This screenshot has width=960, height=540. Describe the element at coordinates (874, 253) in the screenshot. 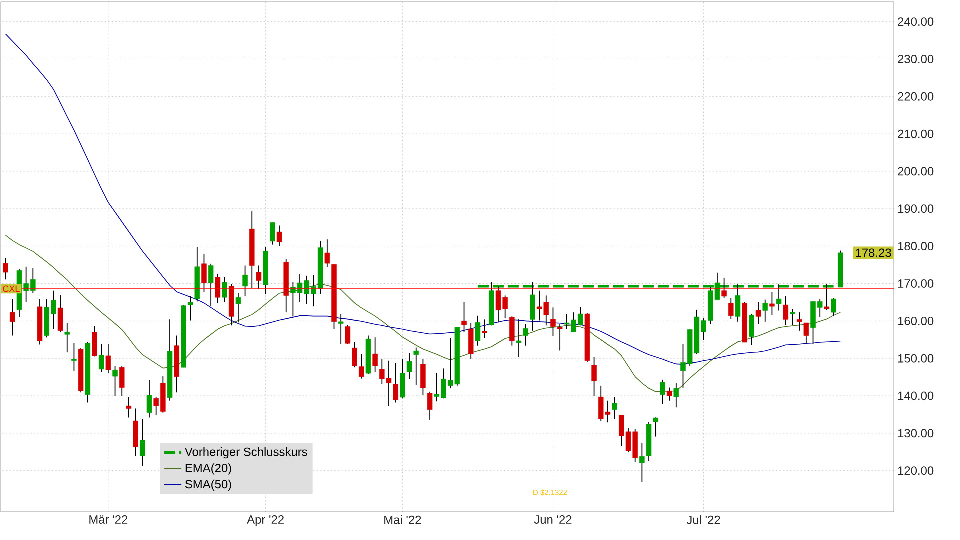

I see `text: 178.23` at that location.